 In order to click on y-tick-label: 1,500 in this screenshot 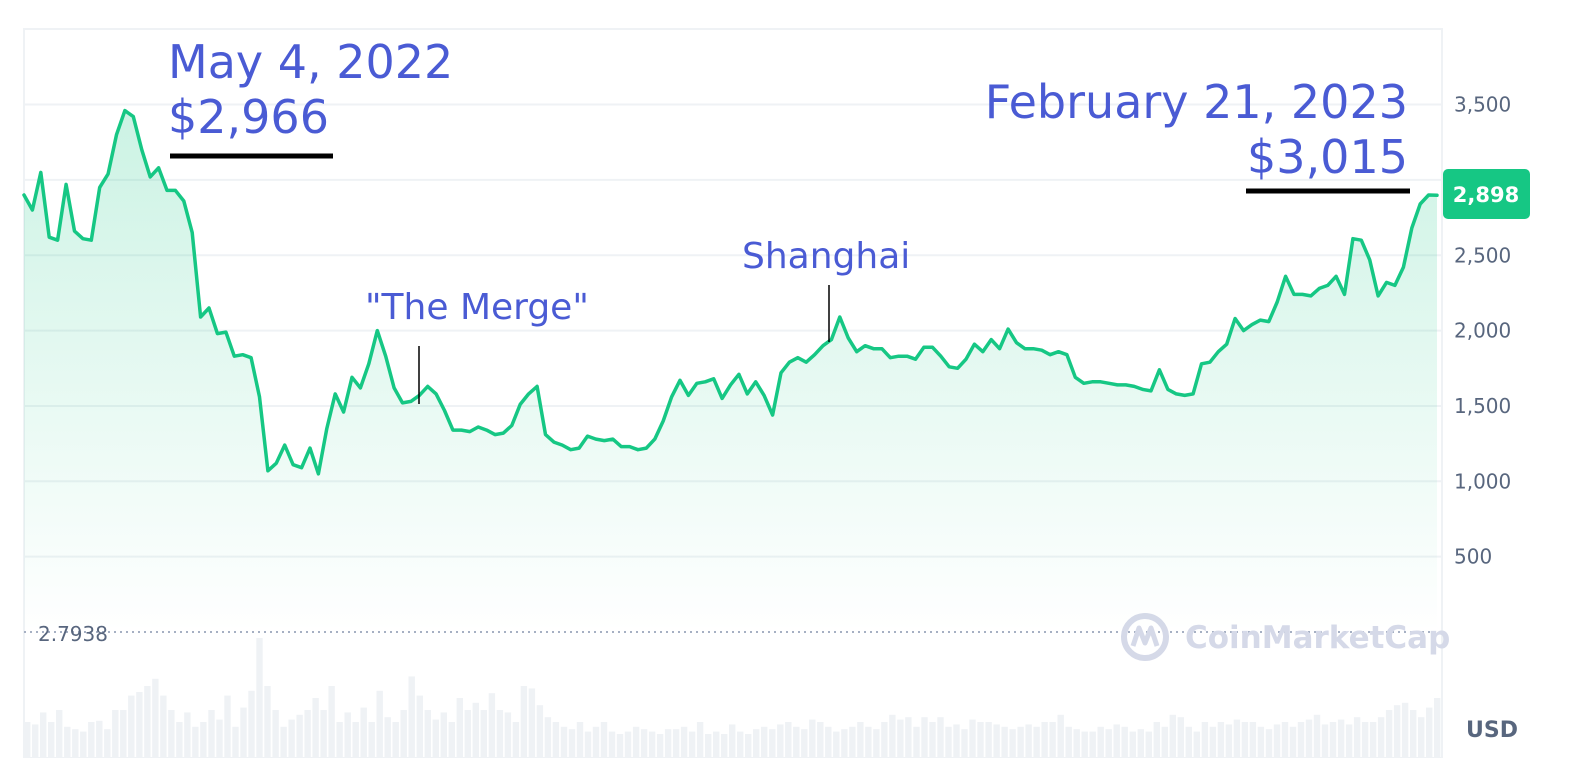, I will do `click(1482, 406)`.